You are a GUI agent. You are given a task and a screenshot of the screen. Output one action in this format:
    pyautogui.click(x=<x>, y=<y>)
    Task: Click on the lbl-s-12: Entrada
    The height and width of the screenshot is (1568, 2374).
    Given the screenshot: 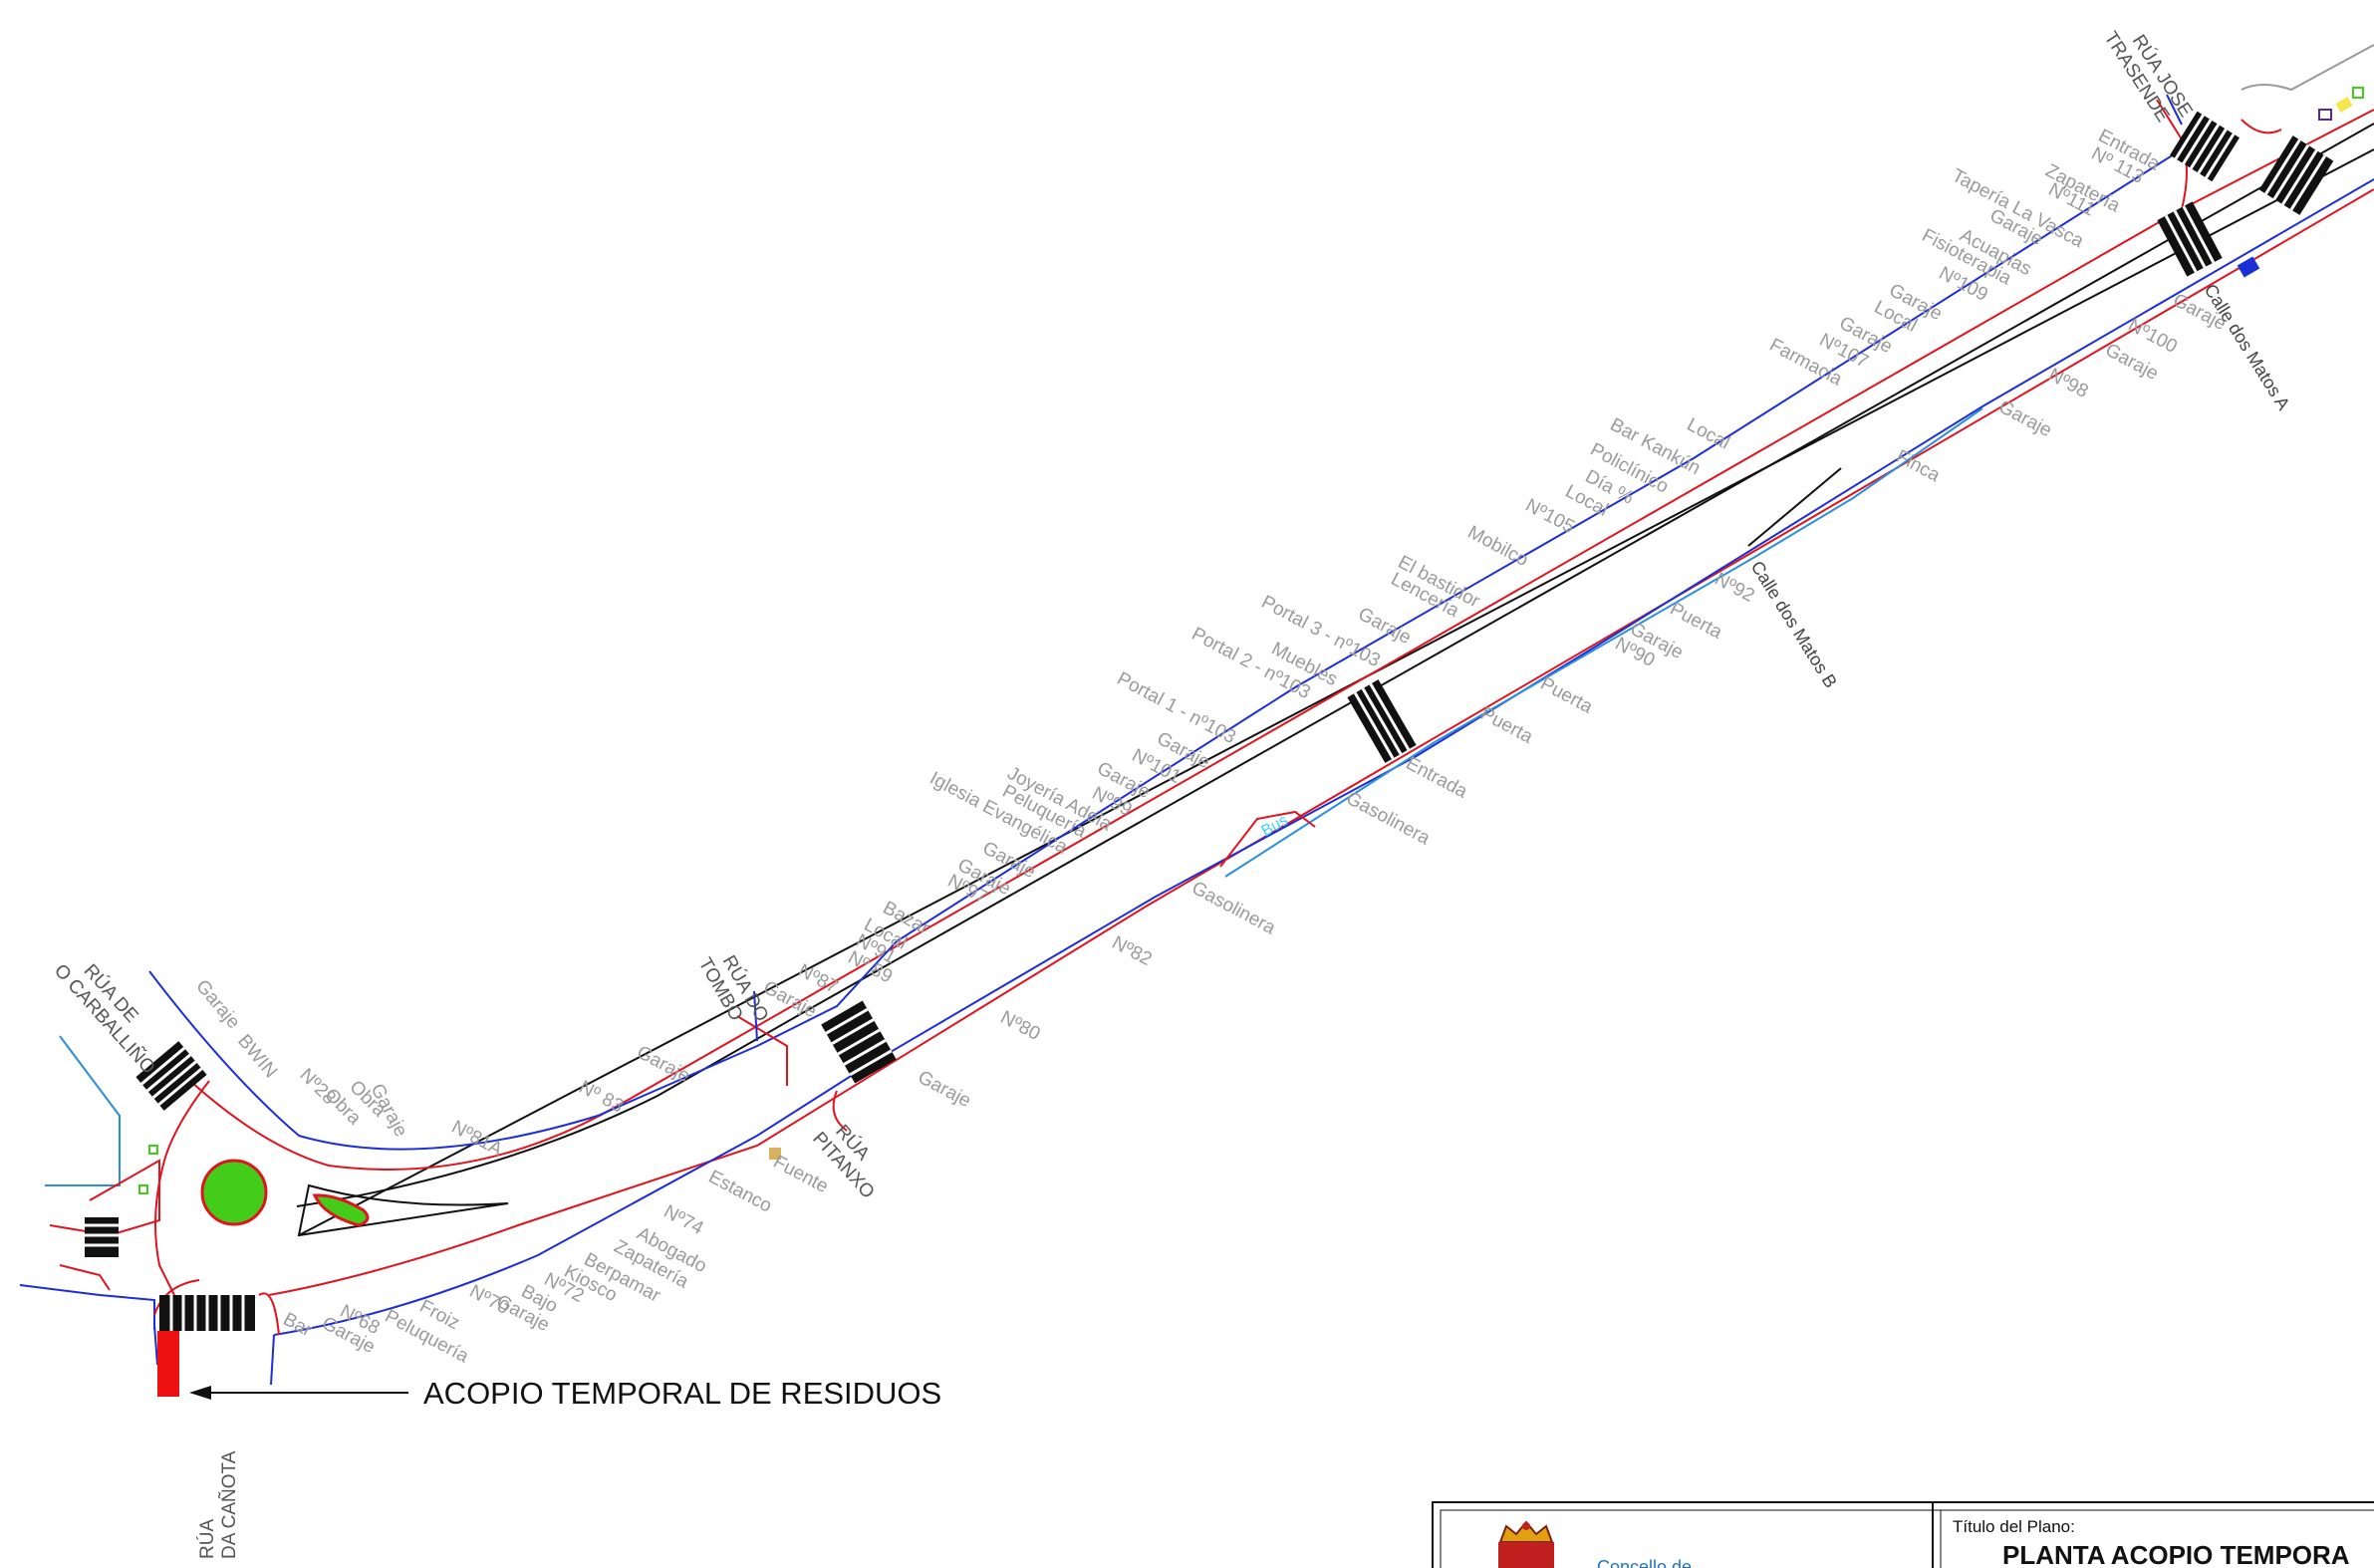 What is the action you would take?
    pyautogui.click(x=1437, y=778)
    